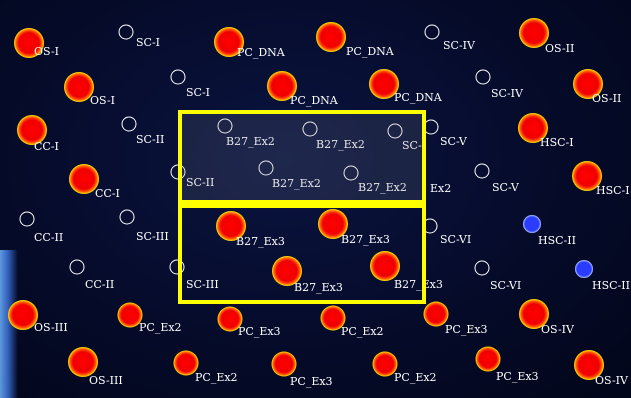 This screenshot has height=398, width=631. What do you see at coordinates (229, 42) in the screenshot?
I see `spot-pc-dna-1a` at bounding box center [229, 42].